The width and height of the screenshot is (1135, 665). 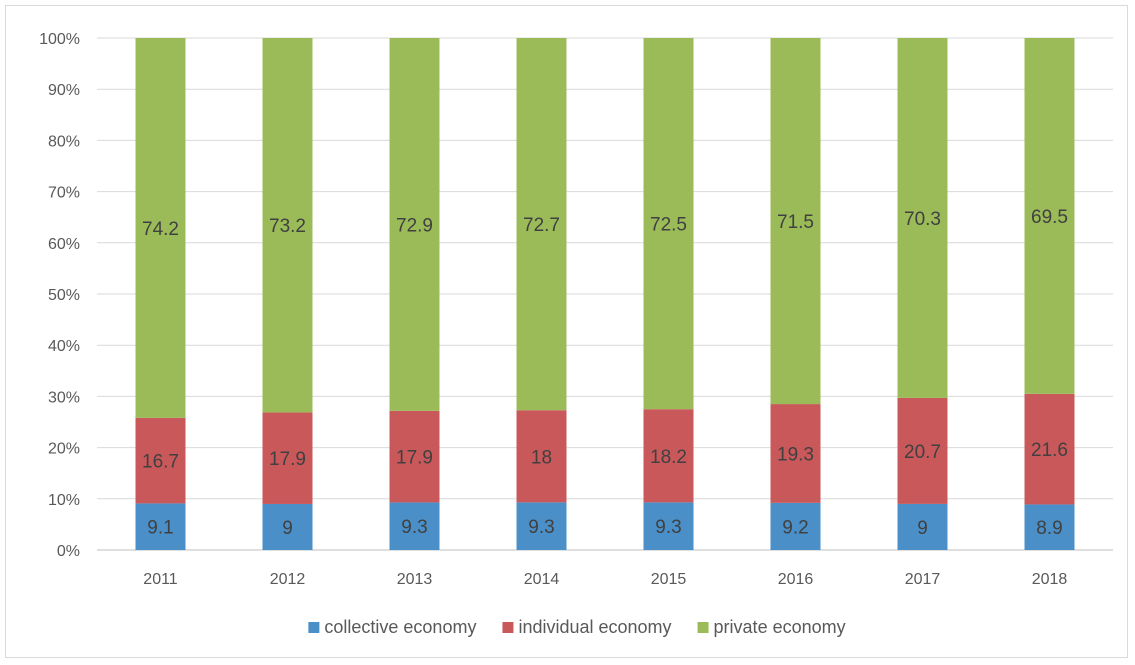 I want to click on y-tick-label: 70%, so click(x=64, y=193).